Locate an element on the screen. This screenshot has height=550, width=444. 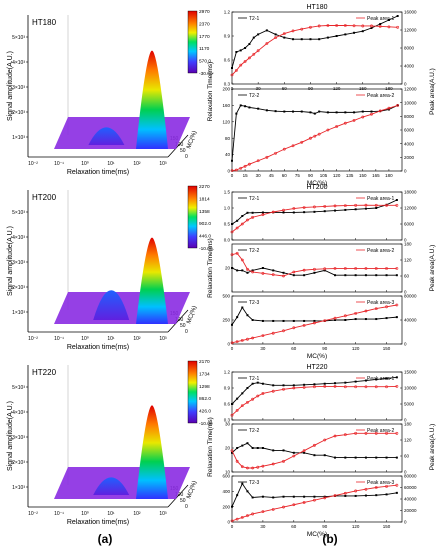
y-right-tick-label: 180 is located at coordinates (408, 424).